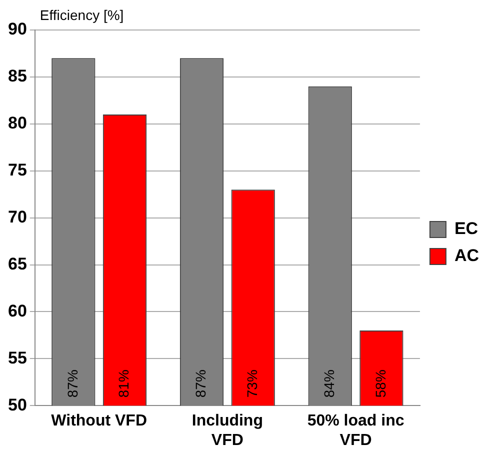 The height and width of the screenshot is (461, 499). What do you see at coordinates (227, 430) in the screenshot?
I see `x-tick-label: Including VFD` at bounding box center [227, 430].